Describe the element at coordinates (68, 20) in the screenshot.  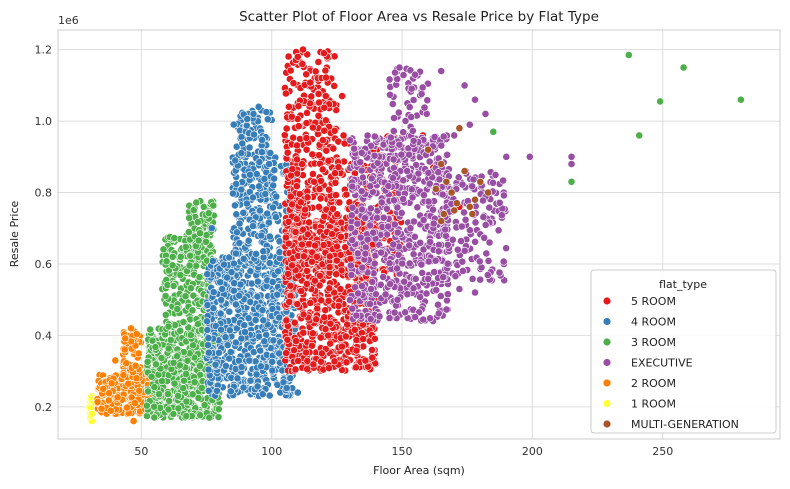
I see `y-axis-offset-label: 1e6` at that location.